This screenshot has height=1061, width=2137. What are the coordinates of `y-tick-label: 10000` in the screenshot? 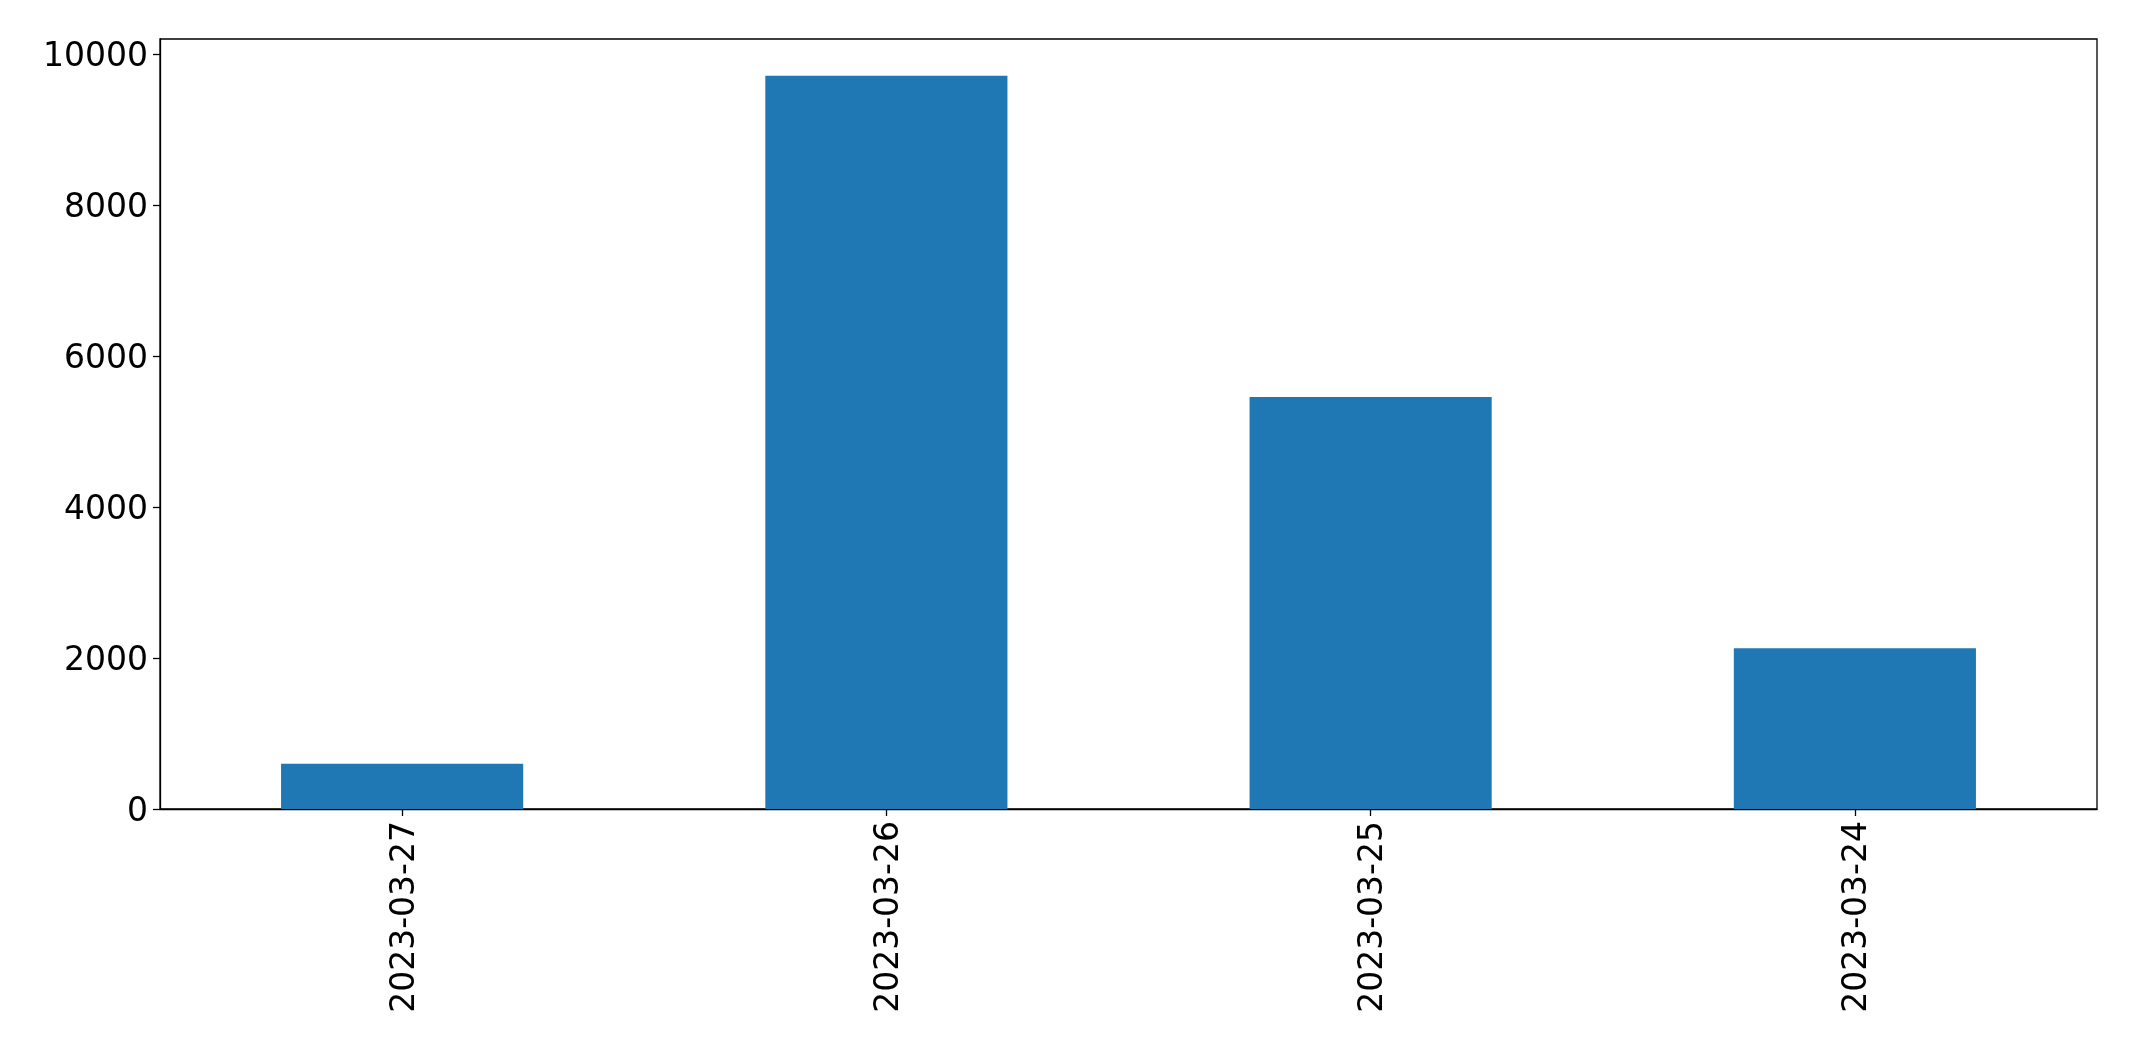 It's located at (95, 55).